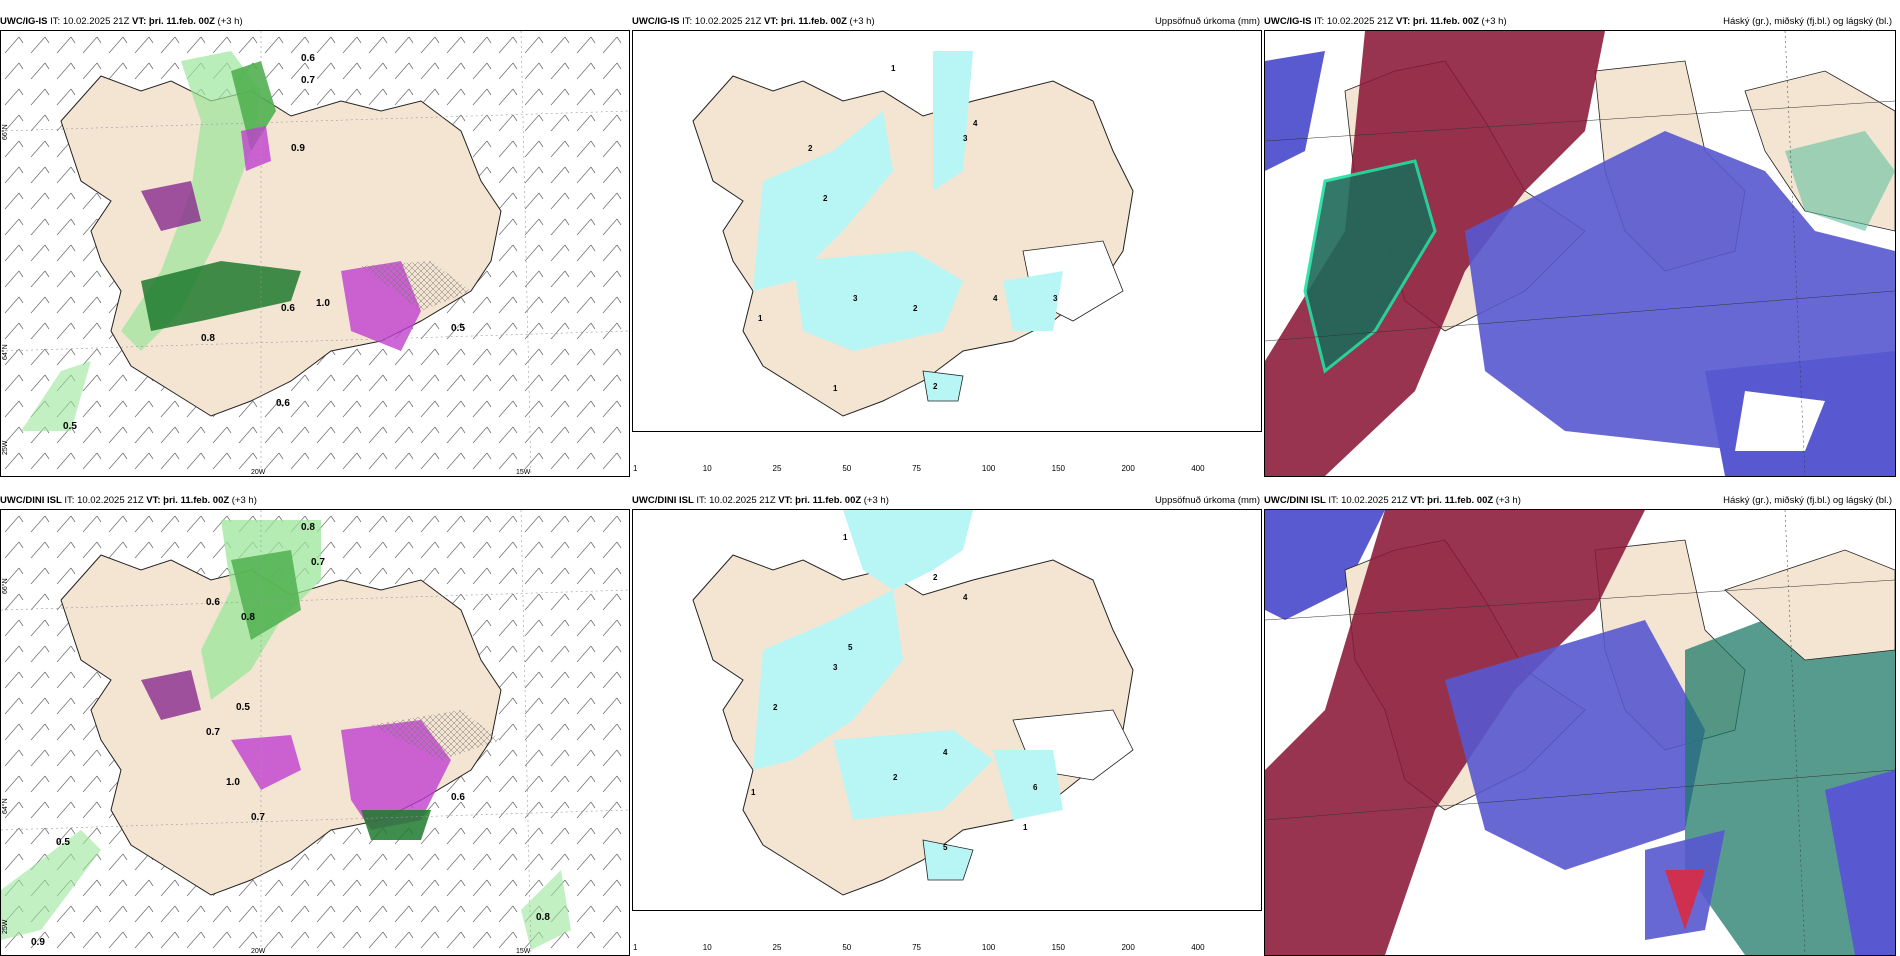 The width and height of the screenshot is (1900, 956). I want to click on map-accum-precip: 1 2 3 4 2 1 3 2 4 1 2 3, so click(947, 231).